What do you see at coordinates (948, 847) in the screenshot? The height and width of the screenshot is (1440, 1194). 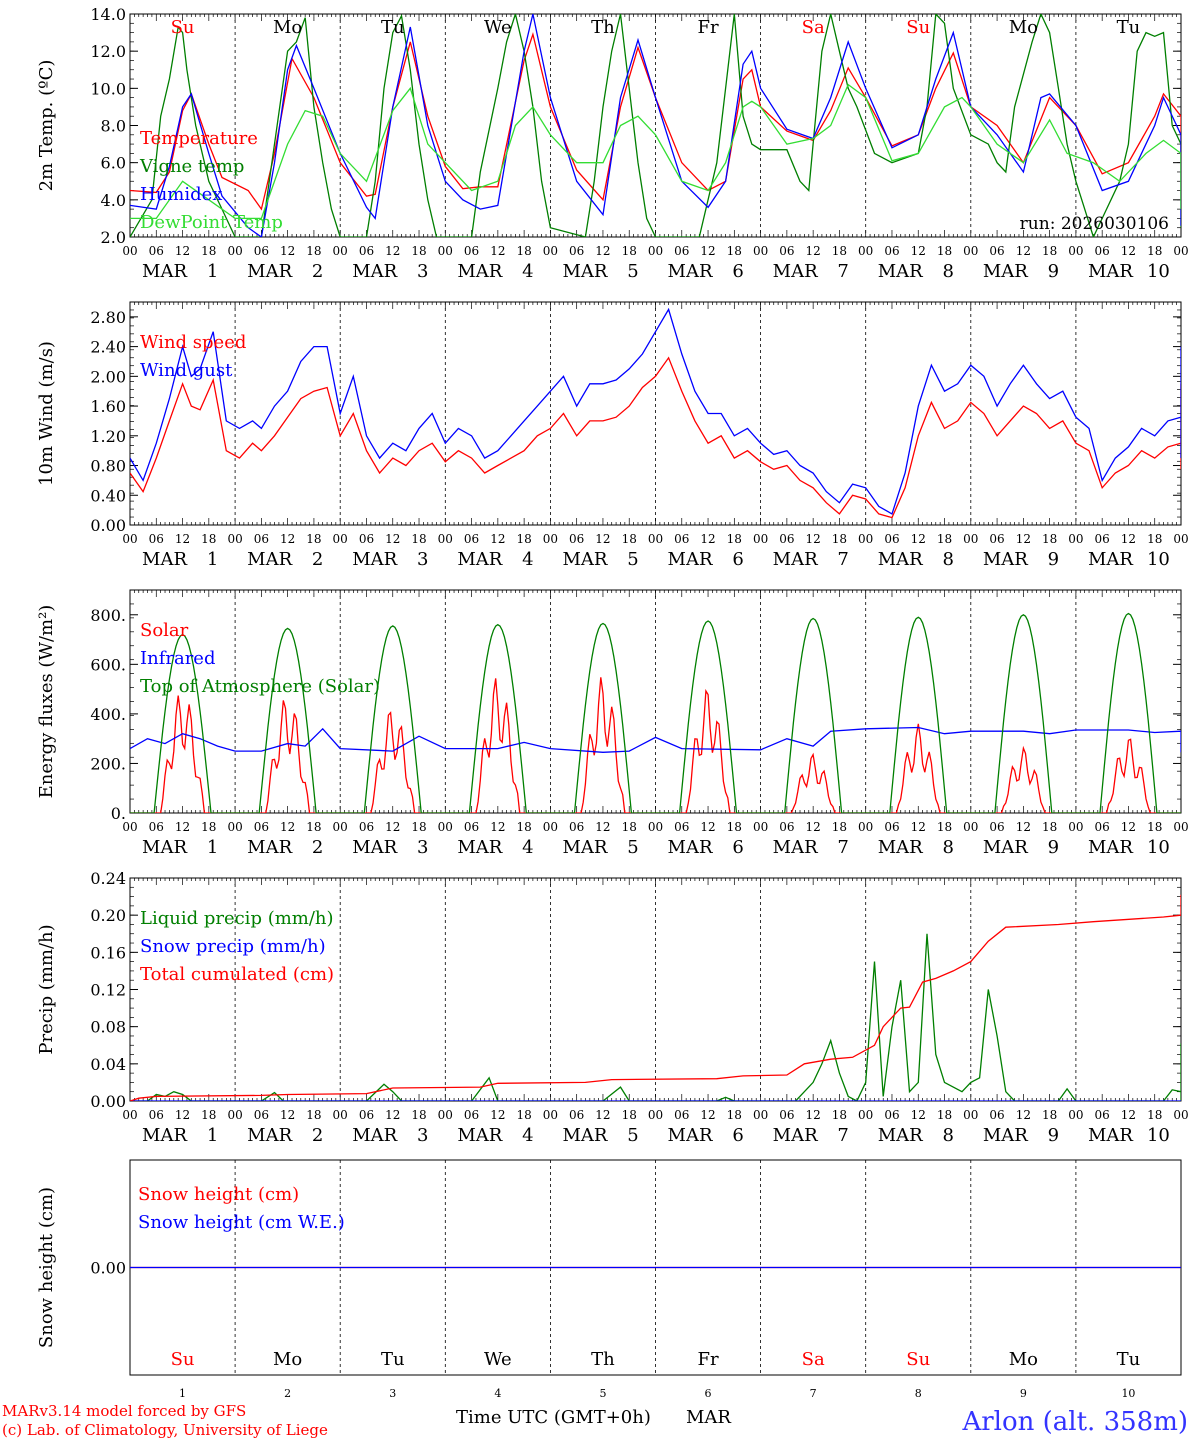 I see `day-number-label: 8` at bounding box center [948, 847].